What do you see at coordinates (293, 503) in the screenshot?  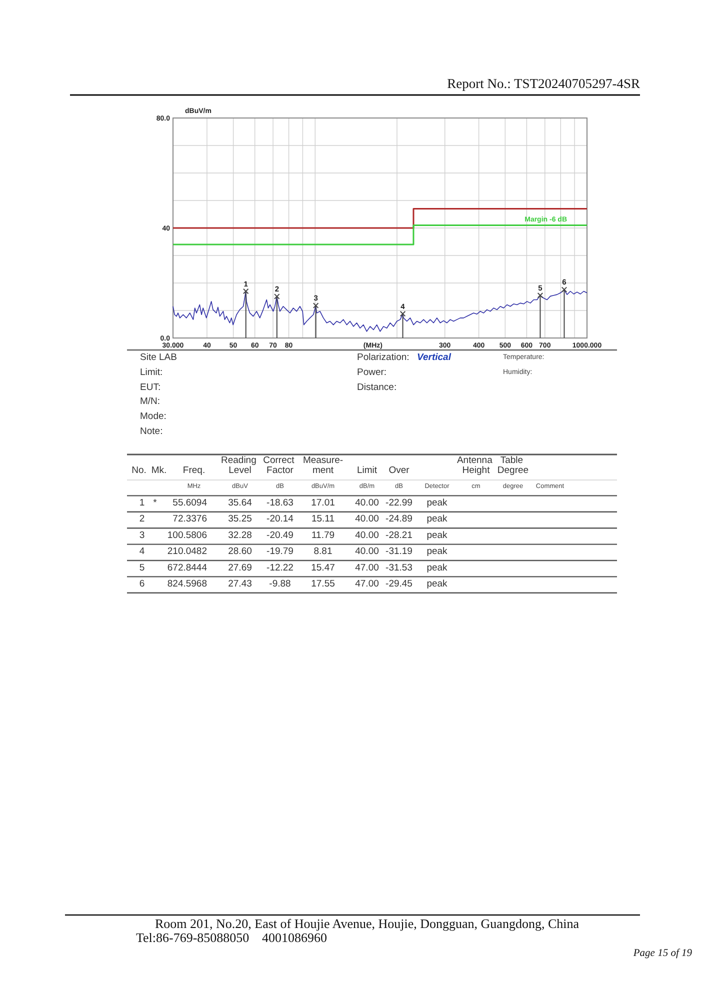 I see `text: 1 * 55.6094 35.64 -18.63 17.01 40.00 -22.99 peak` at bounding box center [293, 503].